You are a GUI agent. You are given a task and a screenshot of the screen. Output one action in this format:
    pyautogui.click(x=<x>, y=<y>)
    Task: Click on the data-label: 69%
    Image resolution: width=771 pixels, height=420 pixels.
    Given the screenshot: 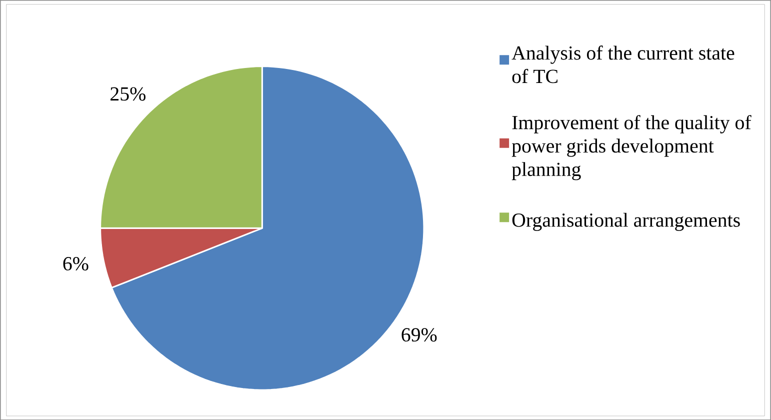 What is the action you would take?
    pyautogui.click(x=419, y=335)
    